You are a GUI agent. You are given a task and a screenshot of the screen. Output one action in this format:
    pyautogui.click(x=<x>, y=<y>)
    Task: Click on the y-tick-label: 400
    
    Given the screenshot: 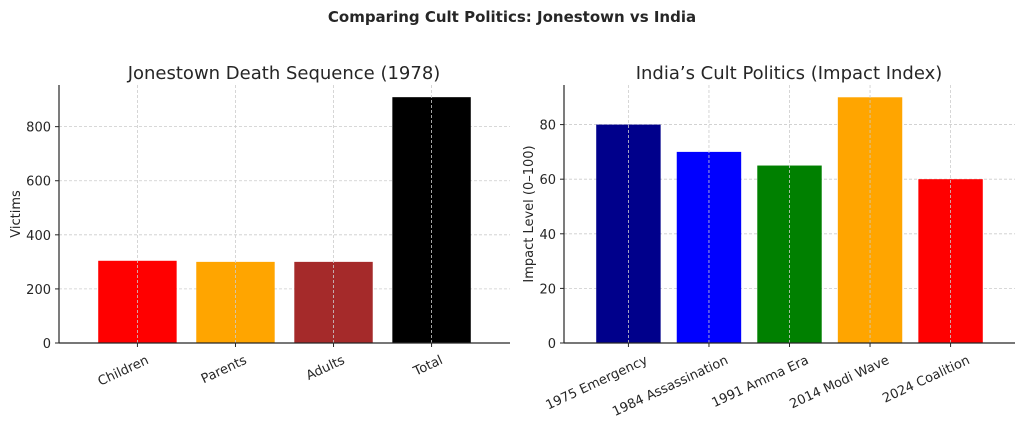 What is the action you would take?
    pyautogui.click(x=38, y=236)
    